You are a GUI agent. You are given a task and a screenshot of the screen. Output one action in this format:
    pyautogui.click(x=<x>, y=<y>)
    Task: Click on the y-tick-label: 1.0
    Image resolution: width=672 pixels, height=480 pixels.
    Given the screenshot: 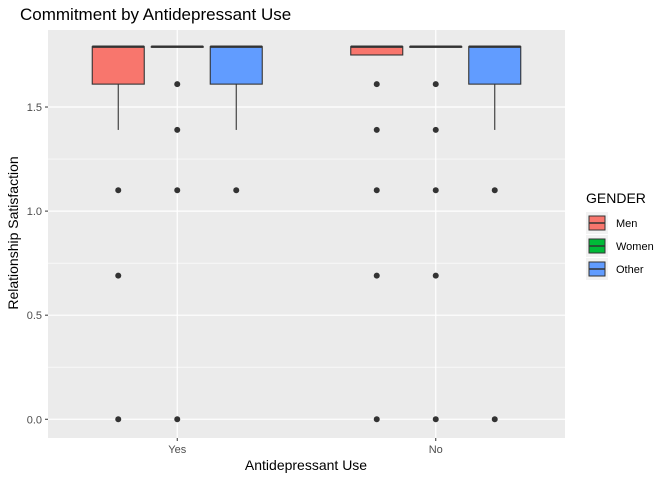 What is the action you would take?
    pyautogui.click(x=34, y=212)
    